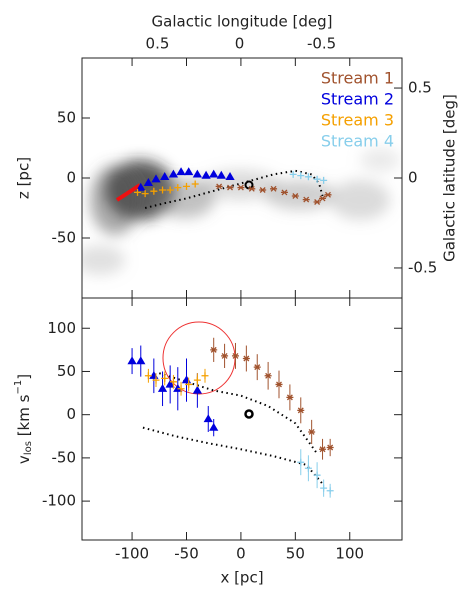 Image resolution: width=472 pixels, height=591 pixels. What do you see at coordinates (349, 554) in the screenshot?
I see `x-tick-label: 100` at bounding box center [349, 554].